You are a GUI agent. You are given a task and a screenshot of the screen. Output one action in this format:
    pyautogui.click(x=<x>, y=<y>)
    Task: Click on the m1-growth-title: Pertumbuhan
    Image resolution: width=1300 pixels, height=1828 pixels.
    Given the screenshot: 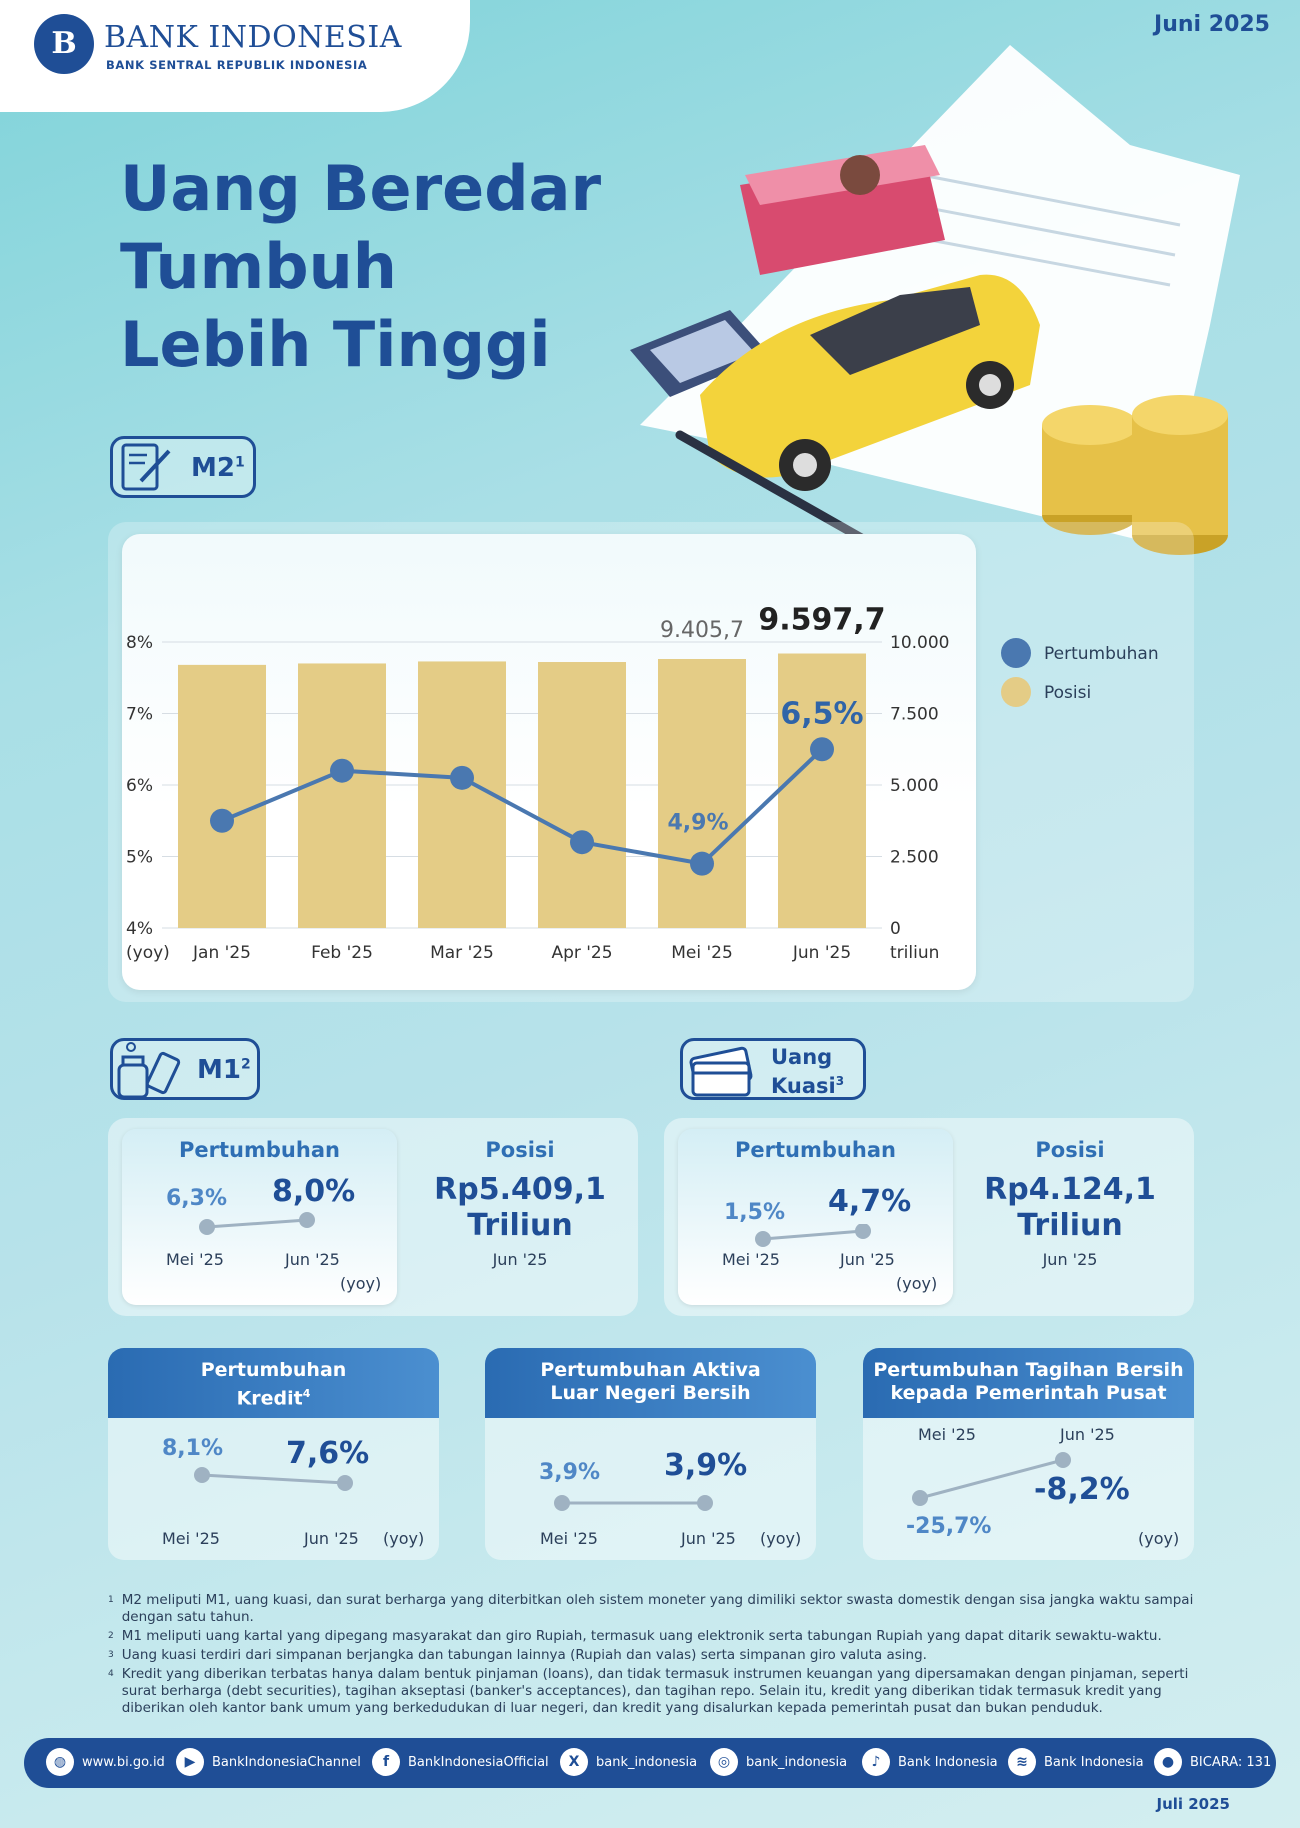 What is the action you would take?
    pyautogui.click(x=259, y=1150)
    